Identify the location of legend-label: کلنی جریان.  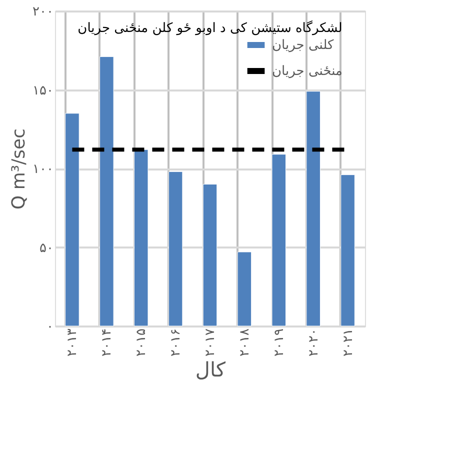
(303, 45).